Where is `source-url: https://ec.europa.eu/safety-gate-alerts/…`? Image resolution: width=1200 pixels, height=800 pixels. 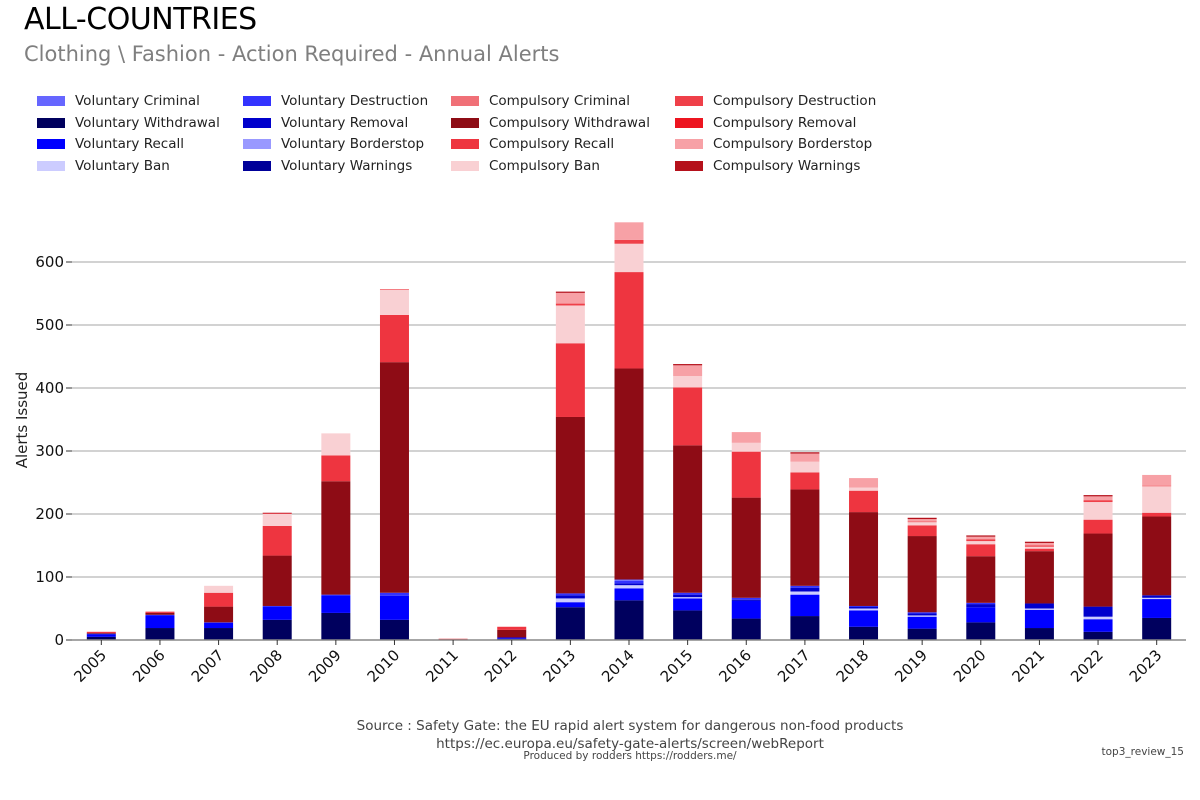 source-url: https://ec.europa.eu/safety-gate-alerts/… is located at coordinates (630, 744).